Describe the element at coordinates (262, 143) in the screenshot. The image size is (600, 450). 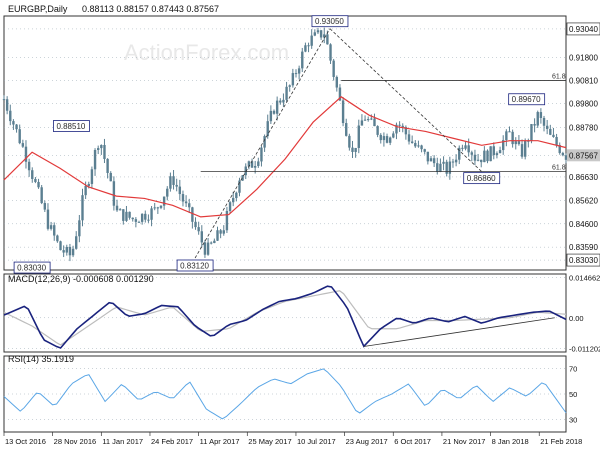
I see `trendline` at that location.